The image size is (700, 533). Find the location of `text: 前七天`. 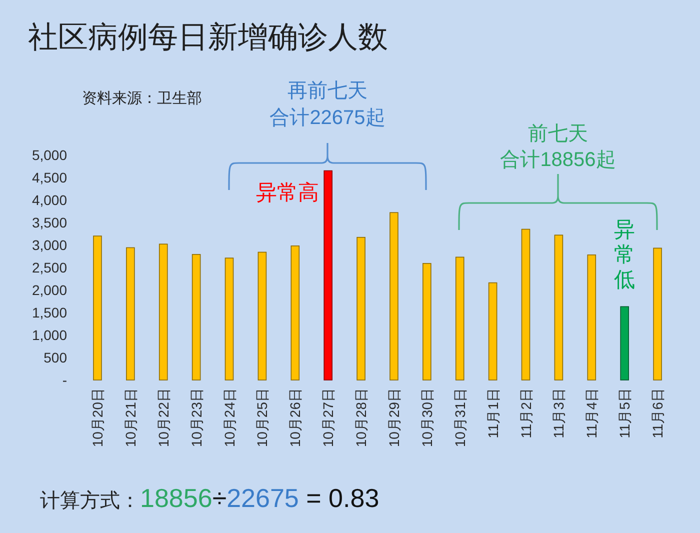

text: 前七天 is located at coordinates (558, 134).